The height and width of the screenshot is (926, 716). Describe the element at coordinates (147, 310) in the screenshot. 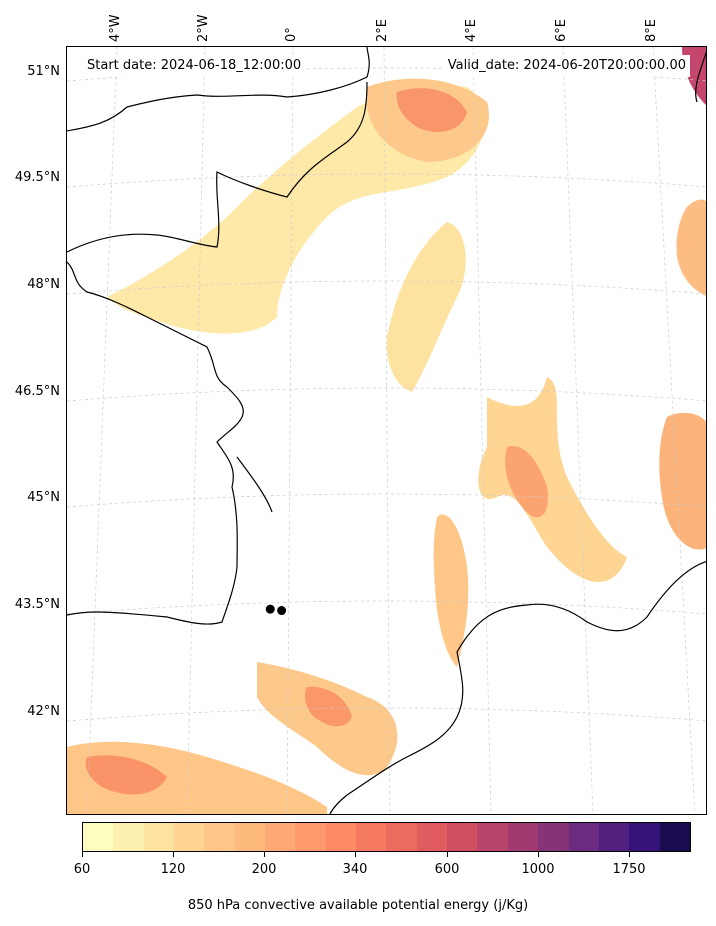

I see `coast-brittany` at that location.